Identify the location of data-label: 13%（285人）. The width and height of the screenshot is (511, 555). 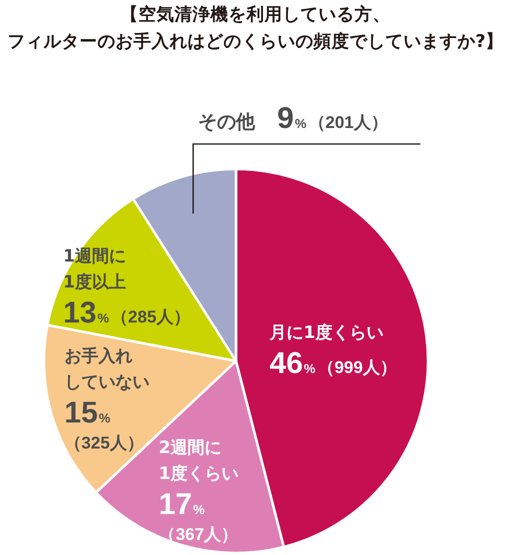
(126, 313).